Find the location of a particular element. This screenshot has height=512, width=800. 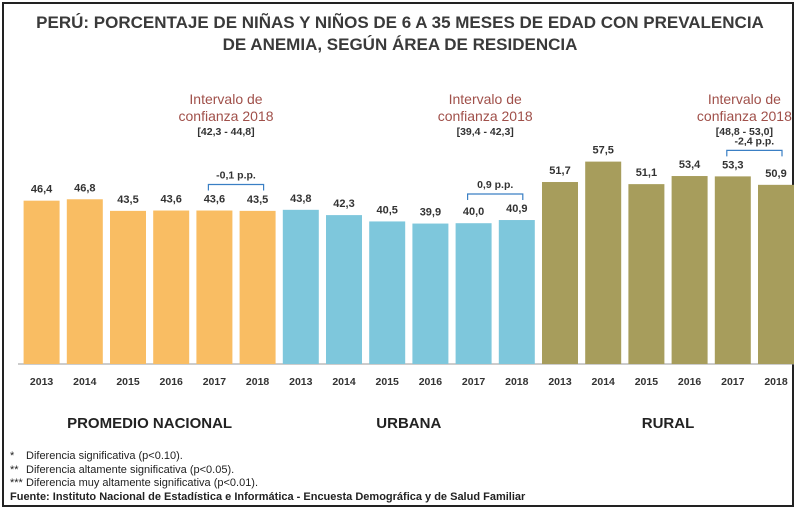

bar-value-label: 39,9 is located at coordinates (430, 213).